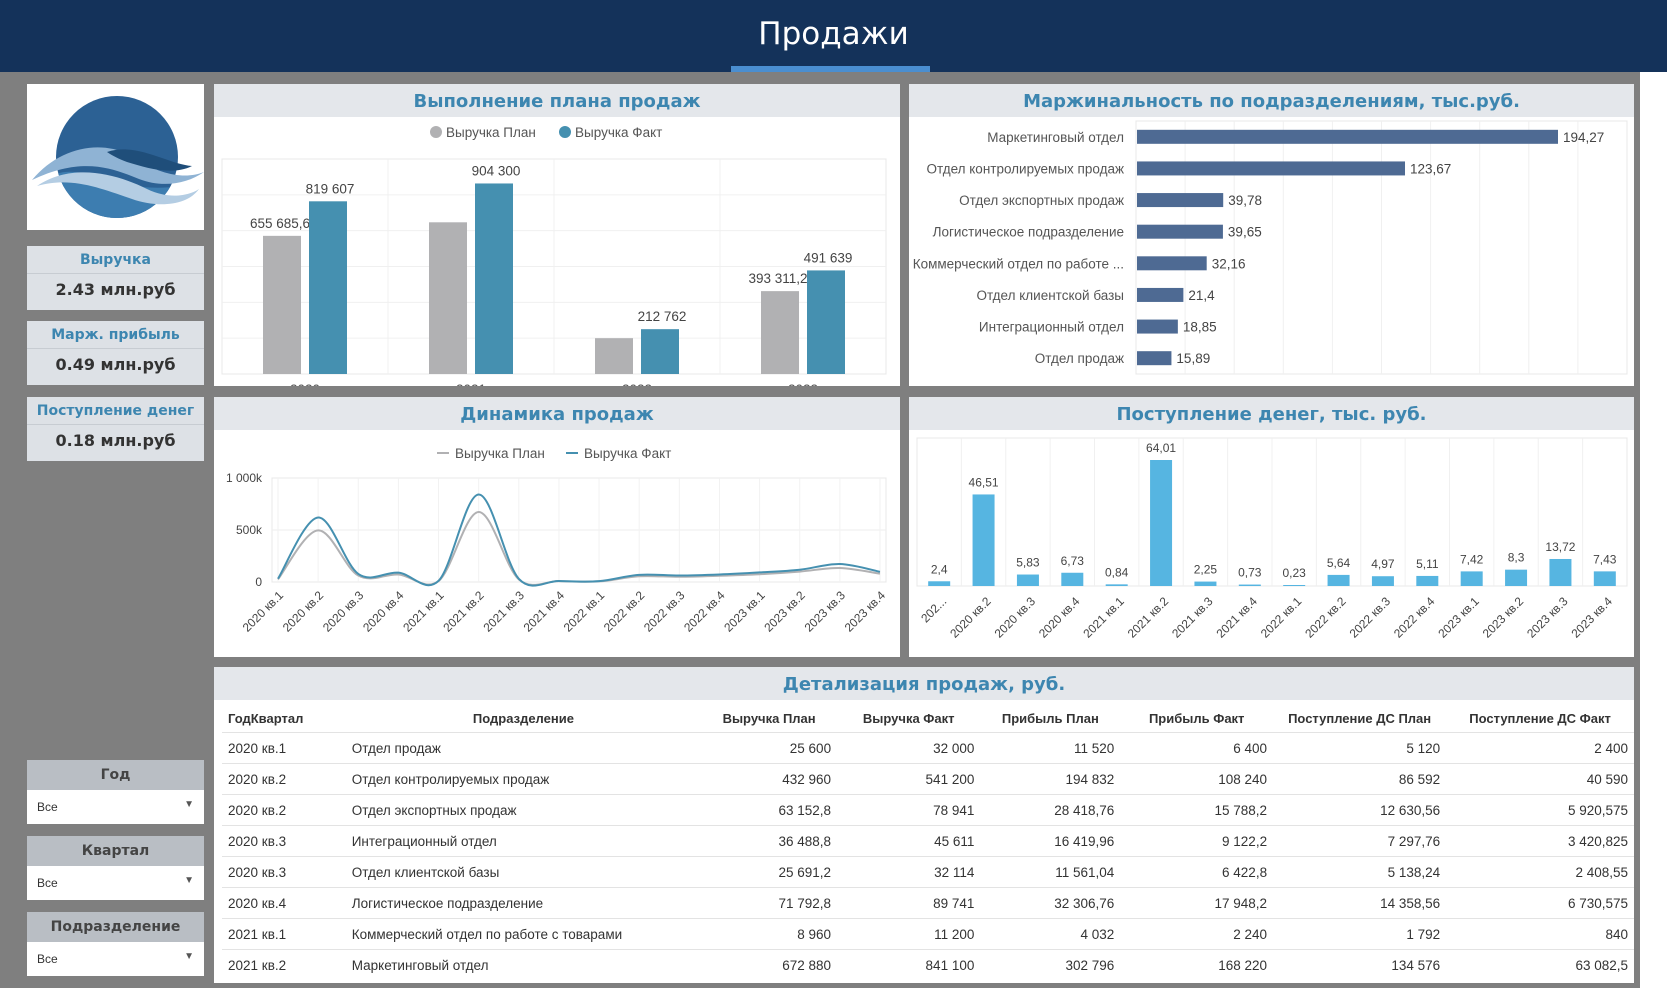 The height and width of the screenshot is (988, 1667). What do you see at coordinates (284, 779) in the screenshot?
I see `table-cell: 2020 кв.2` at bounding box center [284, 779].